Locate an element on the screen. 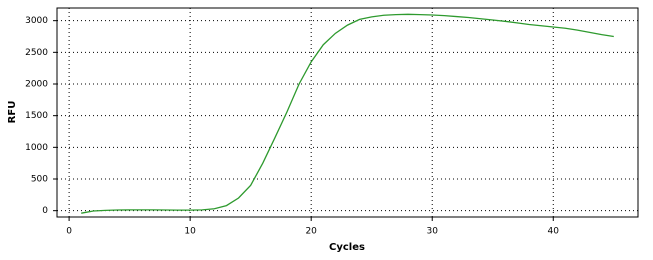 The height and width of the screenshot is (260, 653). y-tick-label: 3000 is located at coordinates (36, 21).